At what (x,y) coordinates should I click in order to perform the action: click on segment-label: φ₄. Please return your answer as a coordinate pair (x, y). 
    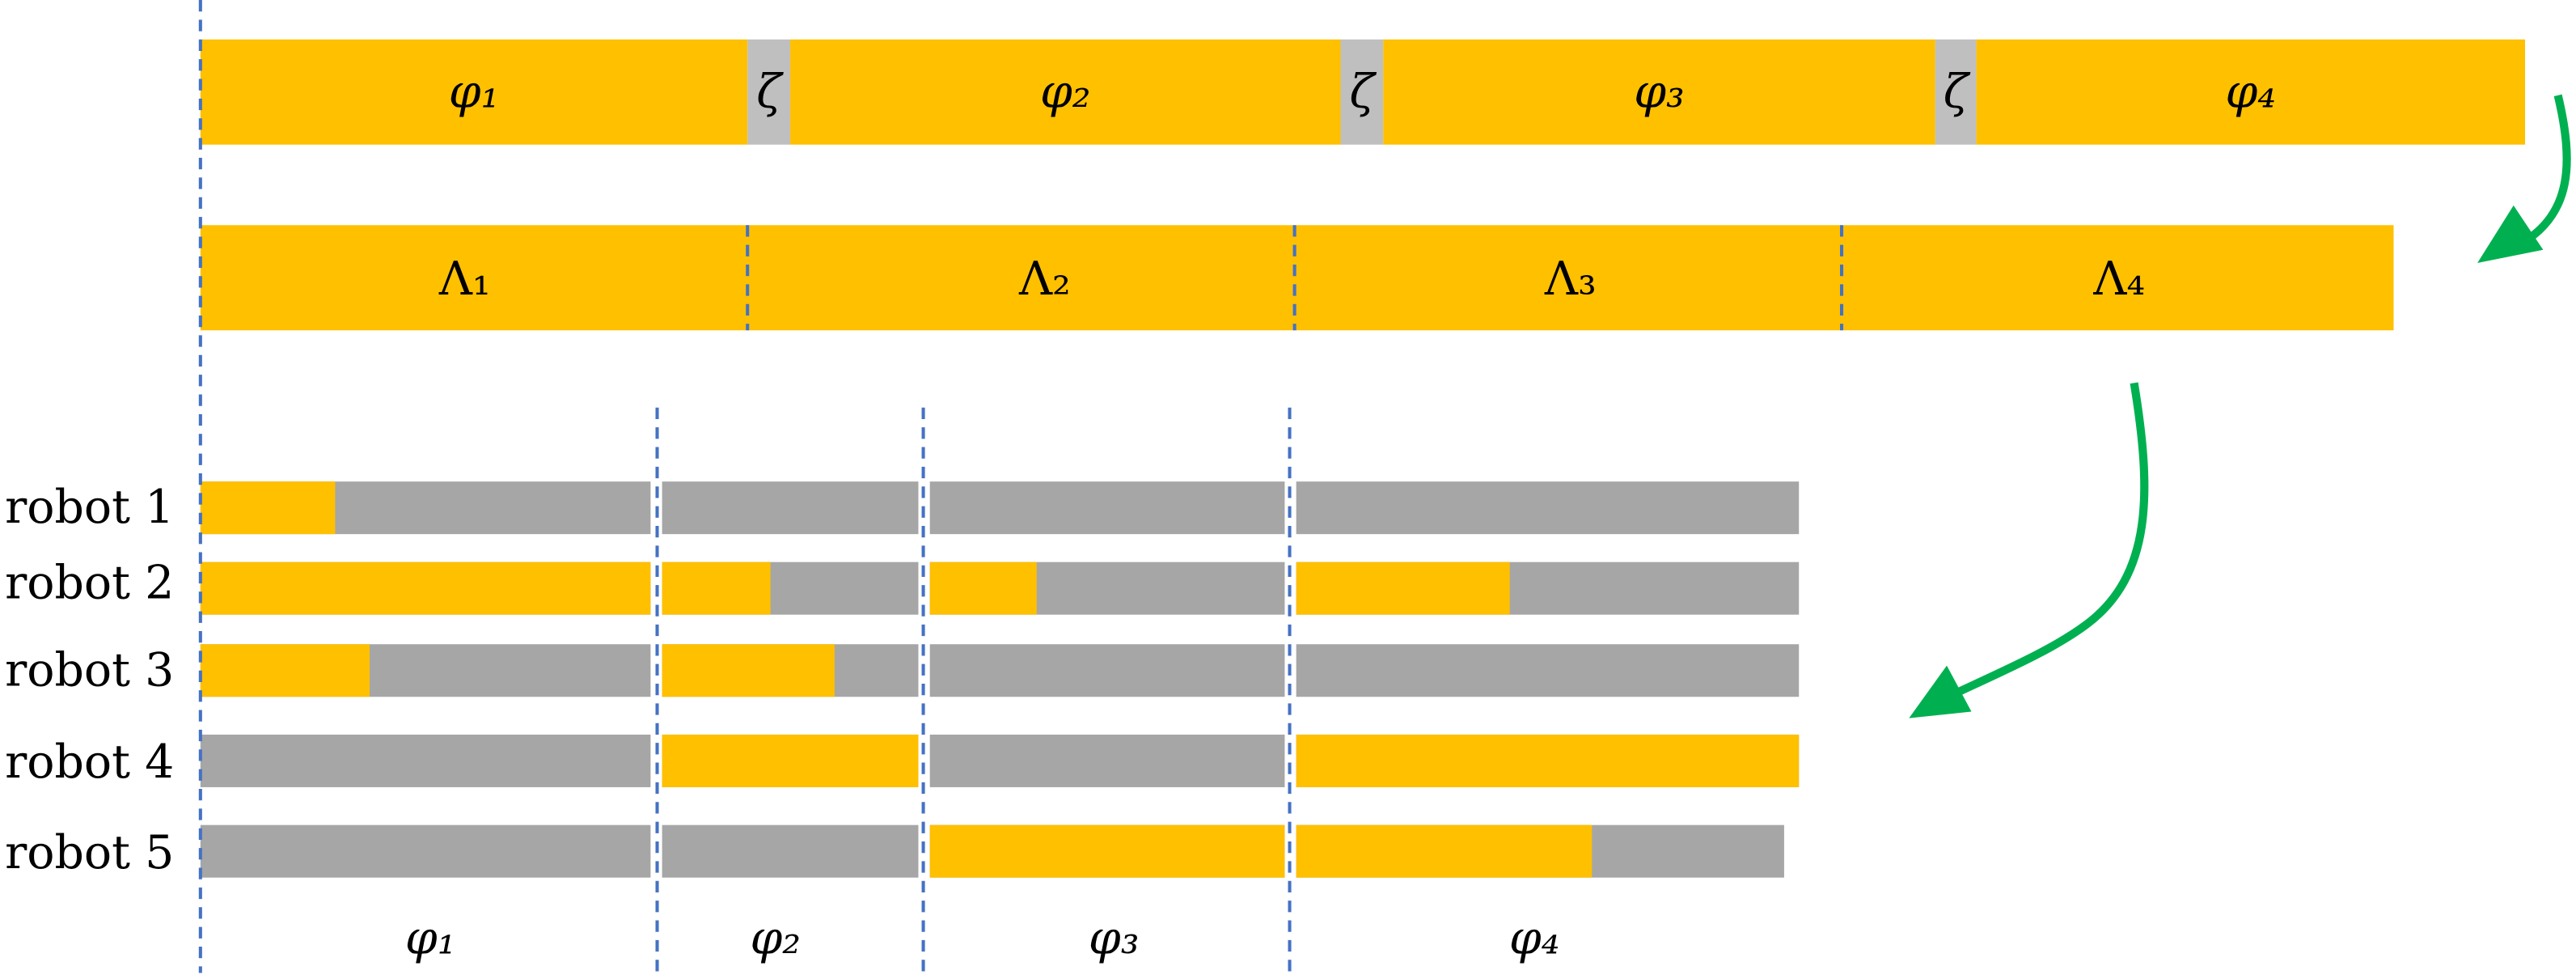
    Looking at the image, I should click on (2251, 91).